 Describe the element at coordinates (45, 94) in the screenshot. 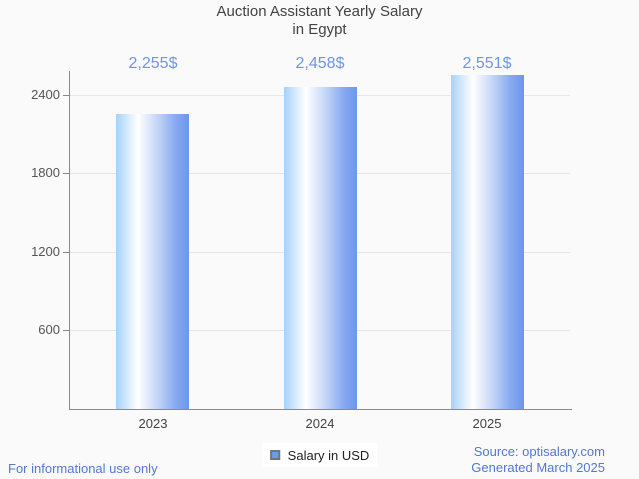

I see `y-axis-label: 2400` at that location.